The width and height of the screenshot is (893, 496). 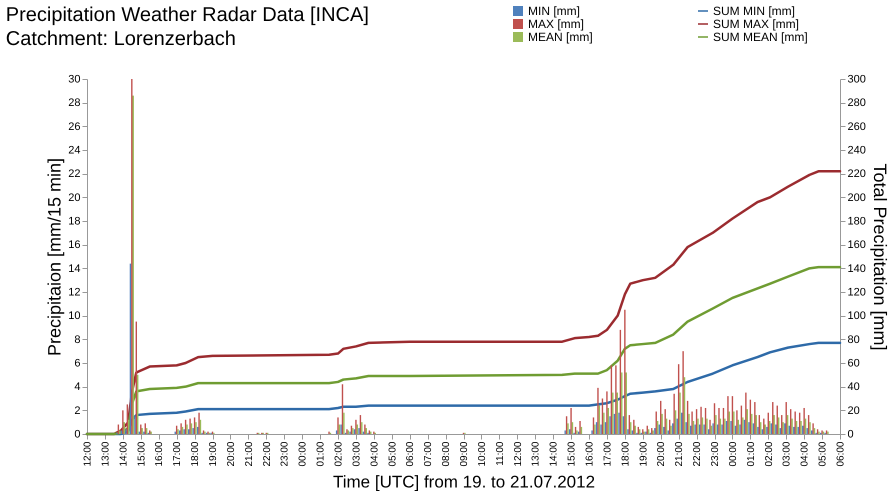 I want to click on legend-label: SUM MIN [mm], so click(x=754, y=11).